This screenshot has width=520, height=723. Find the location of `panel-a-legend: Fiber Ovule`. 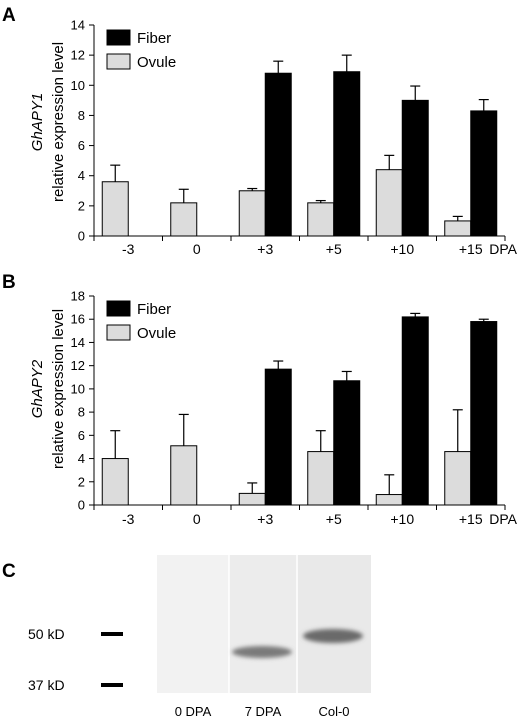

panel-a-legend: Fiber Ovule is located at coordinates (141, 50).